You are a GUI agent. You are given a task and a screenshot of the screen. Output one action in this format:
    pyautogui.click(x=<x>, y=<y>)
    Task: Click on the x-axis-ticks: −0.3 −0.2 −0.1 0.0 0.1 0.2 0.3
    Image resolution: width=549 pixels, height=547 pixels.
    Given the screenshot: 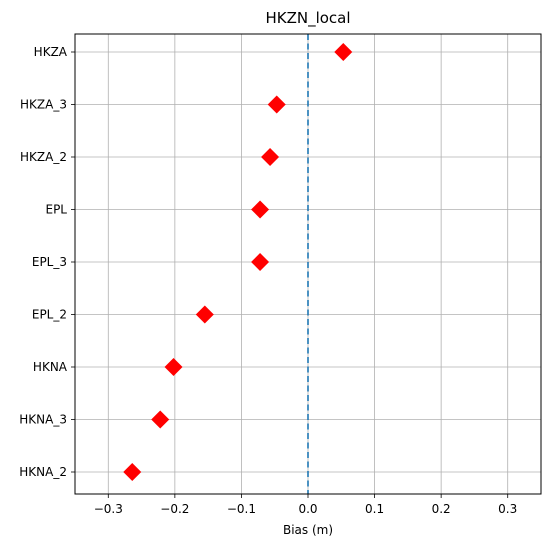 What is the action you would take?
    pyautogui.click(x=305, y=505)
    